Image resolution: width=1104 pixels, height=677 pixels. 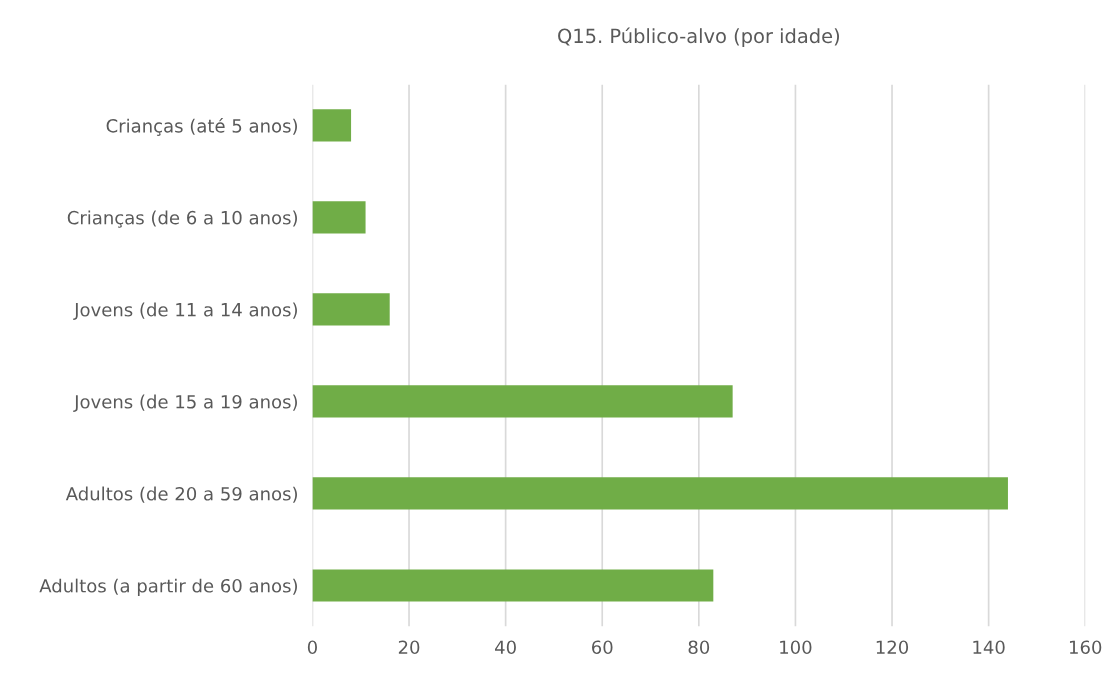 What do you see at coordinates (201, 126) in the screenshot?
I see `y-tick-label: Crianças (até 5 anos)` at bounding box center [201, 126].